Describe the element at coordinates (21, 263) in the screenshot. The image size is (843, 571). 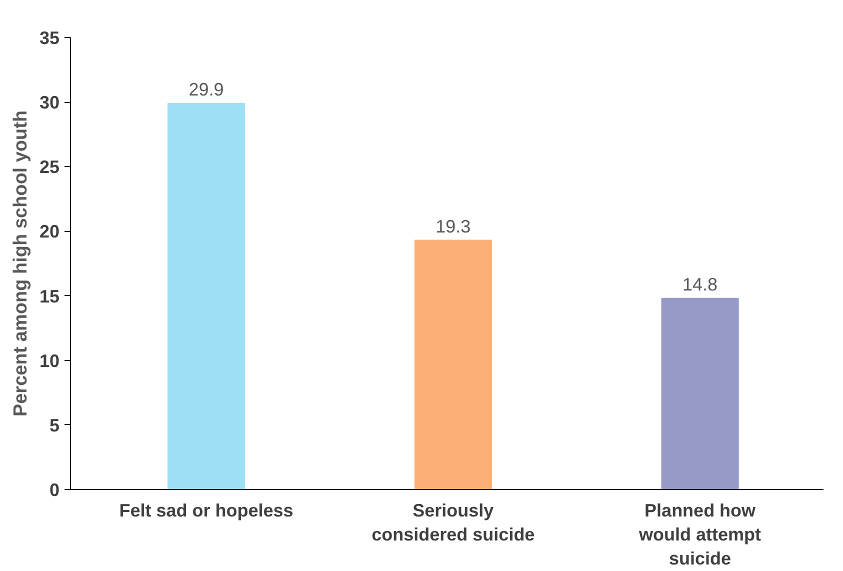
I see `y-axis-title: Percent among high school youth` at that location.